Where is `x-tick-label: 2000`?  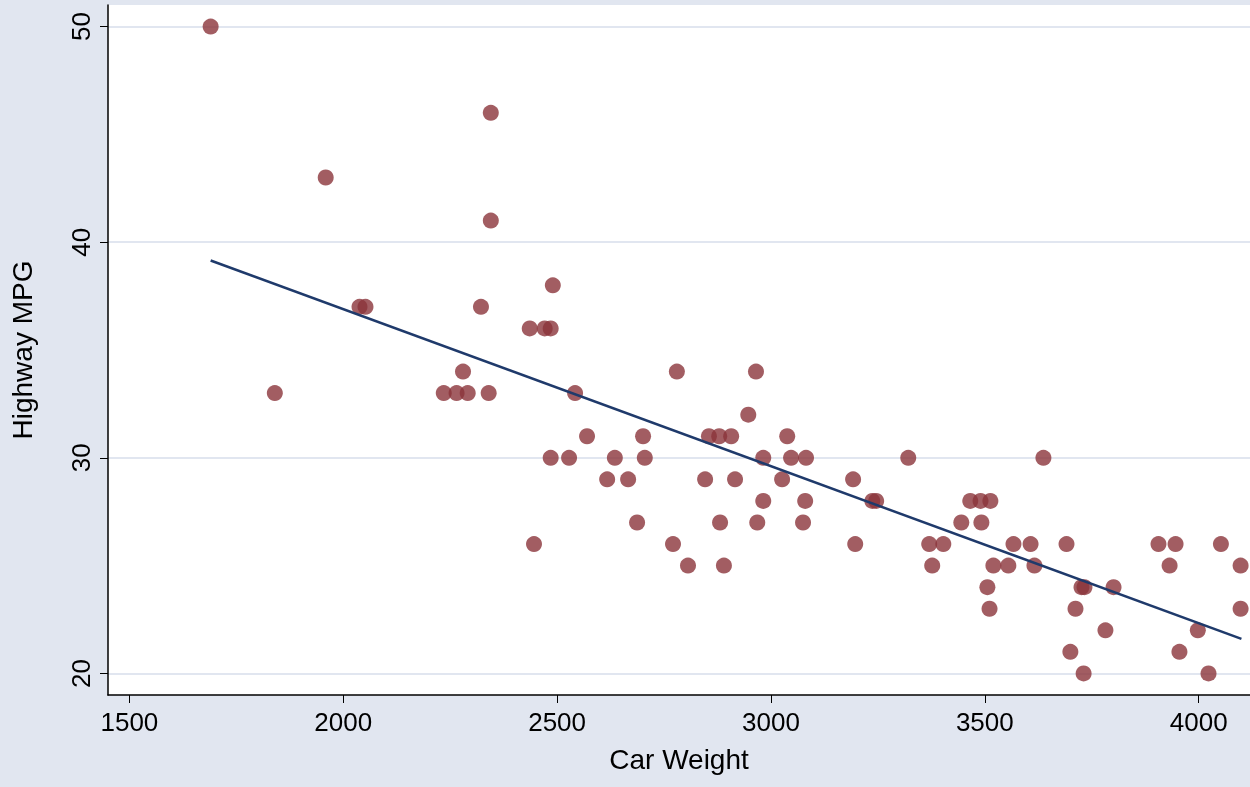
x-tick-label: 2000 is located at coordinates (343, 722).